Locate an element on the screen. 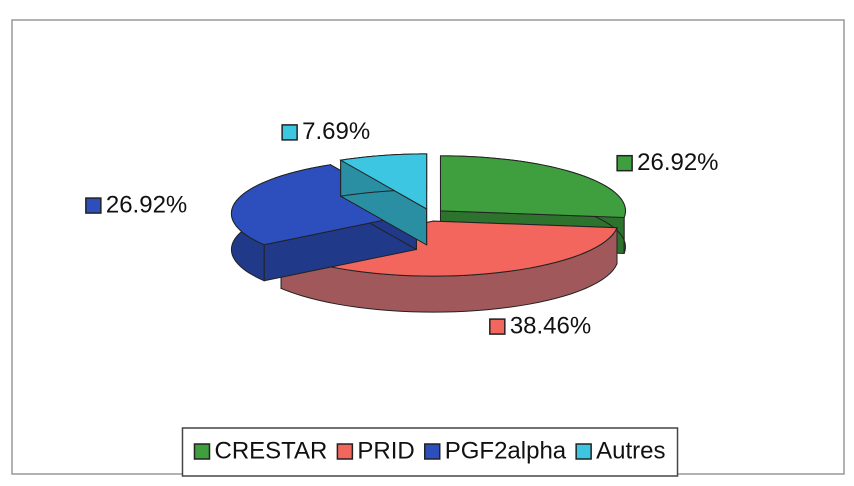 The image size is (854, 486). legend-label: PRID is located at coordinates (385, 450).